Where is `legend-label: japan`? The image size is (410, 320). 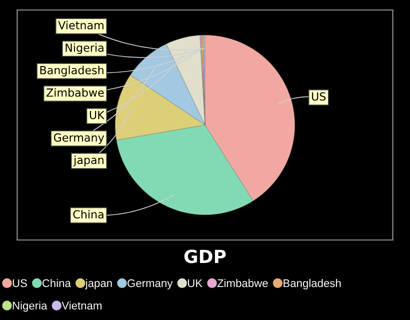
legend-label: japan is located at coordinates (98, 284).